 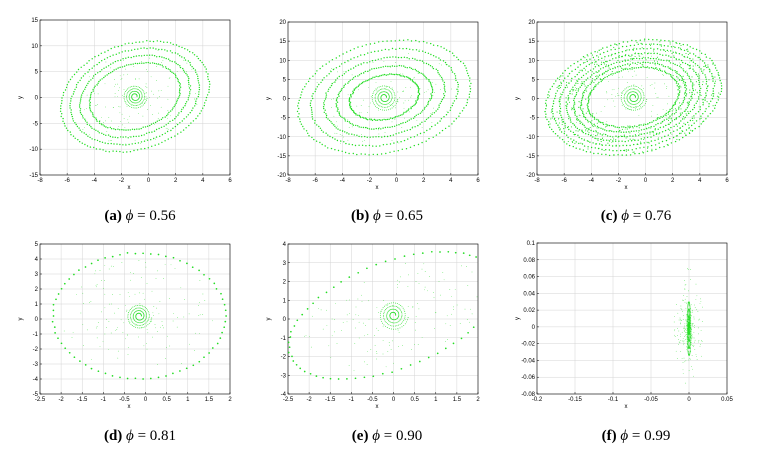 I want to click on x-tick-label: -2.5, so click(x=288, y=400).